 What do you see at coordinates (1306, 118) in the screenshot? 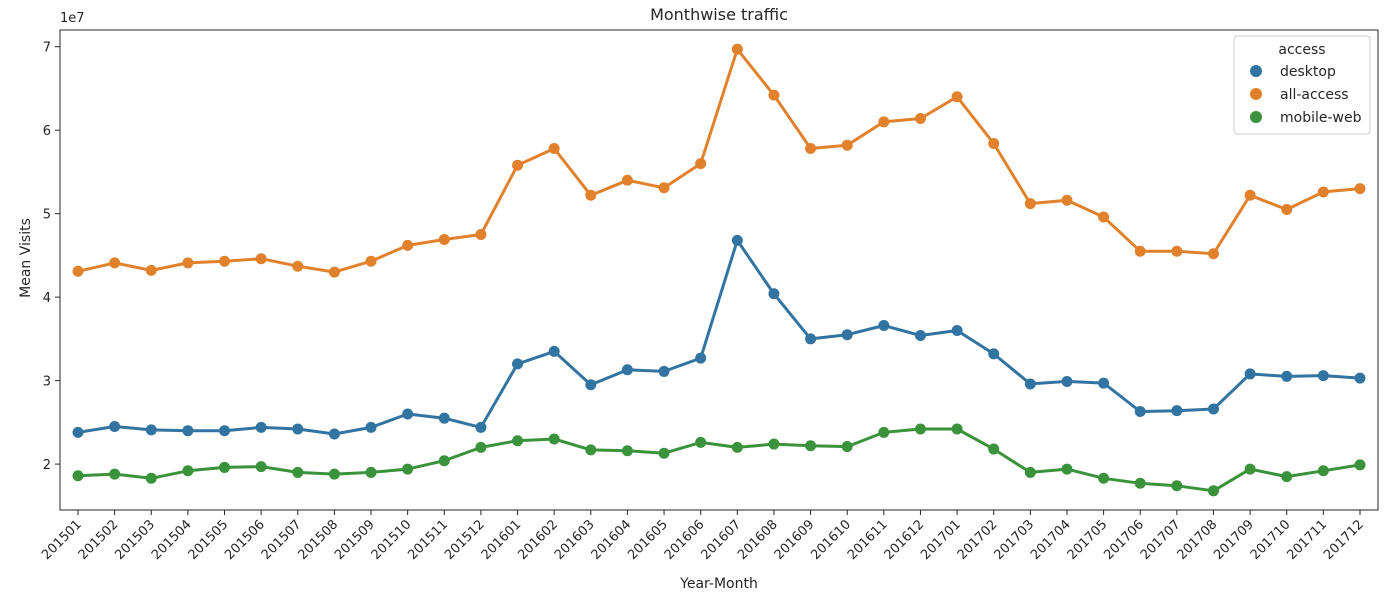
I see `legend-item-mobile-web: mobile-web` at bounding box center [1306, 118].